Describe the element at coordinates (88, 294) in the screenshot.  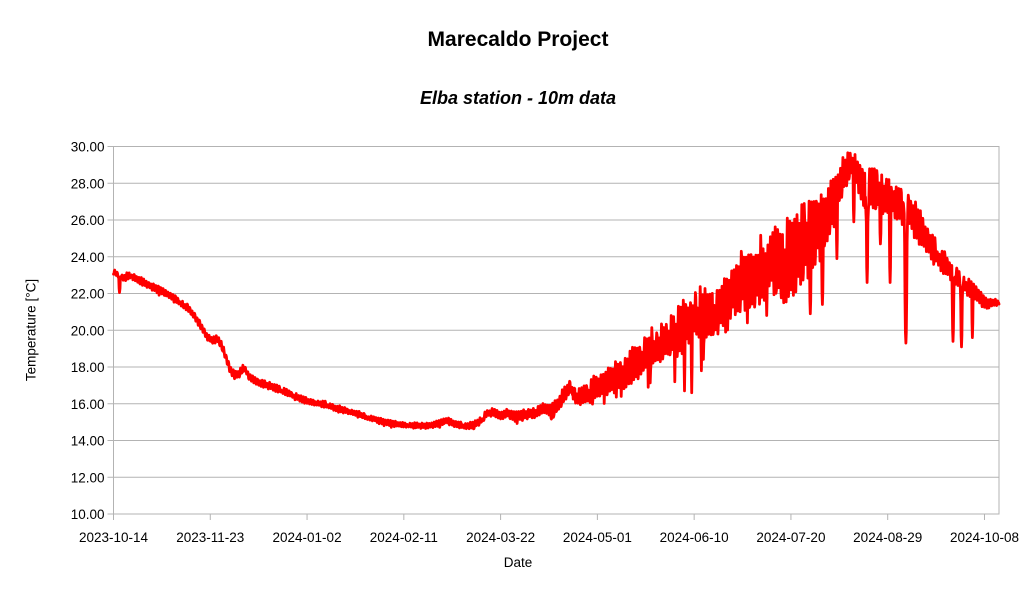
I see `y-tick-label: 22.00` at that location.